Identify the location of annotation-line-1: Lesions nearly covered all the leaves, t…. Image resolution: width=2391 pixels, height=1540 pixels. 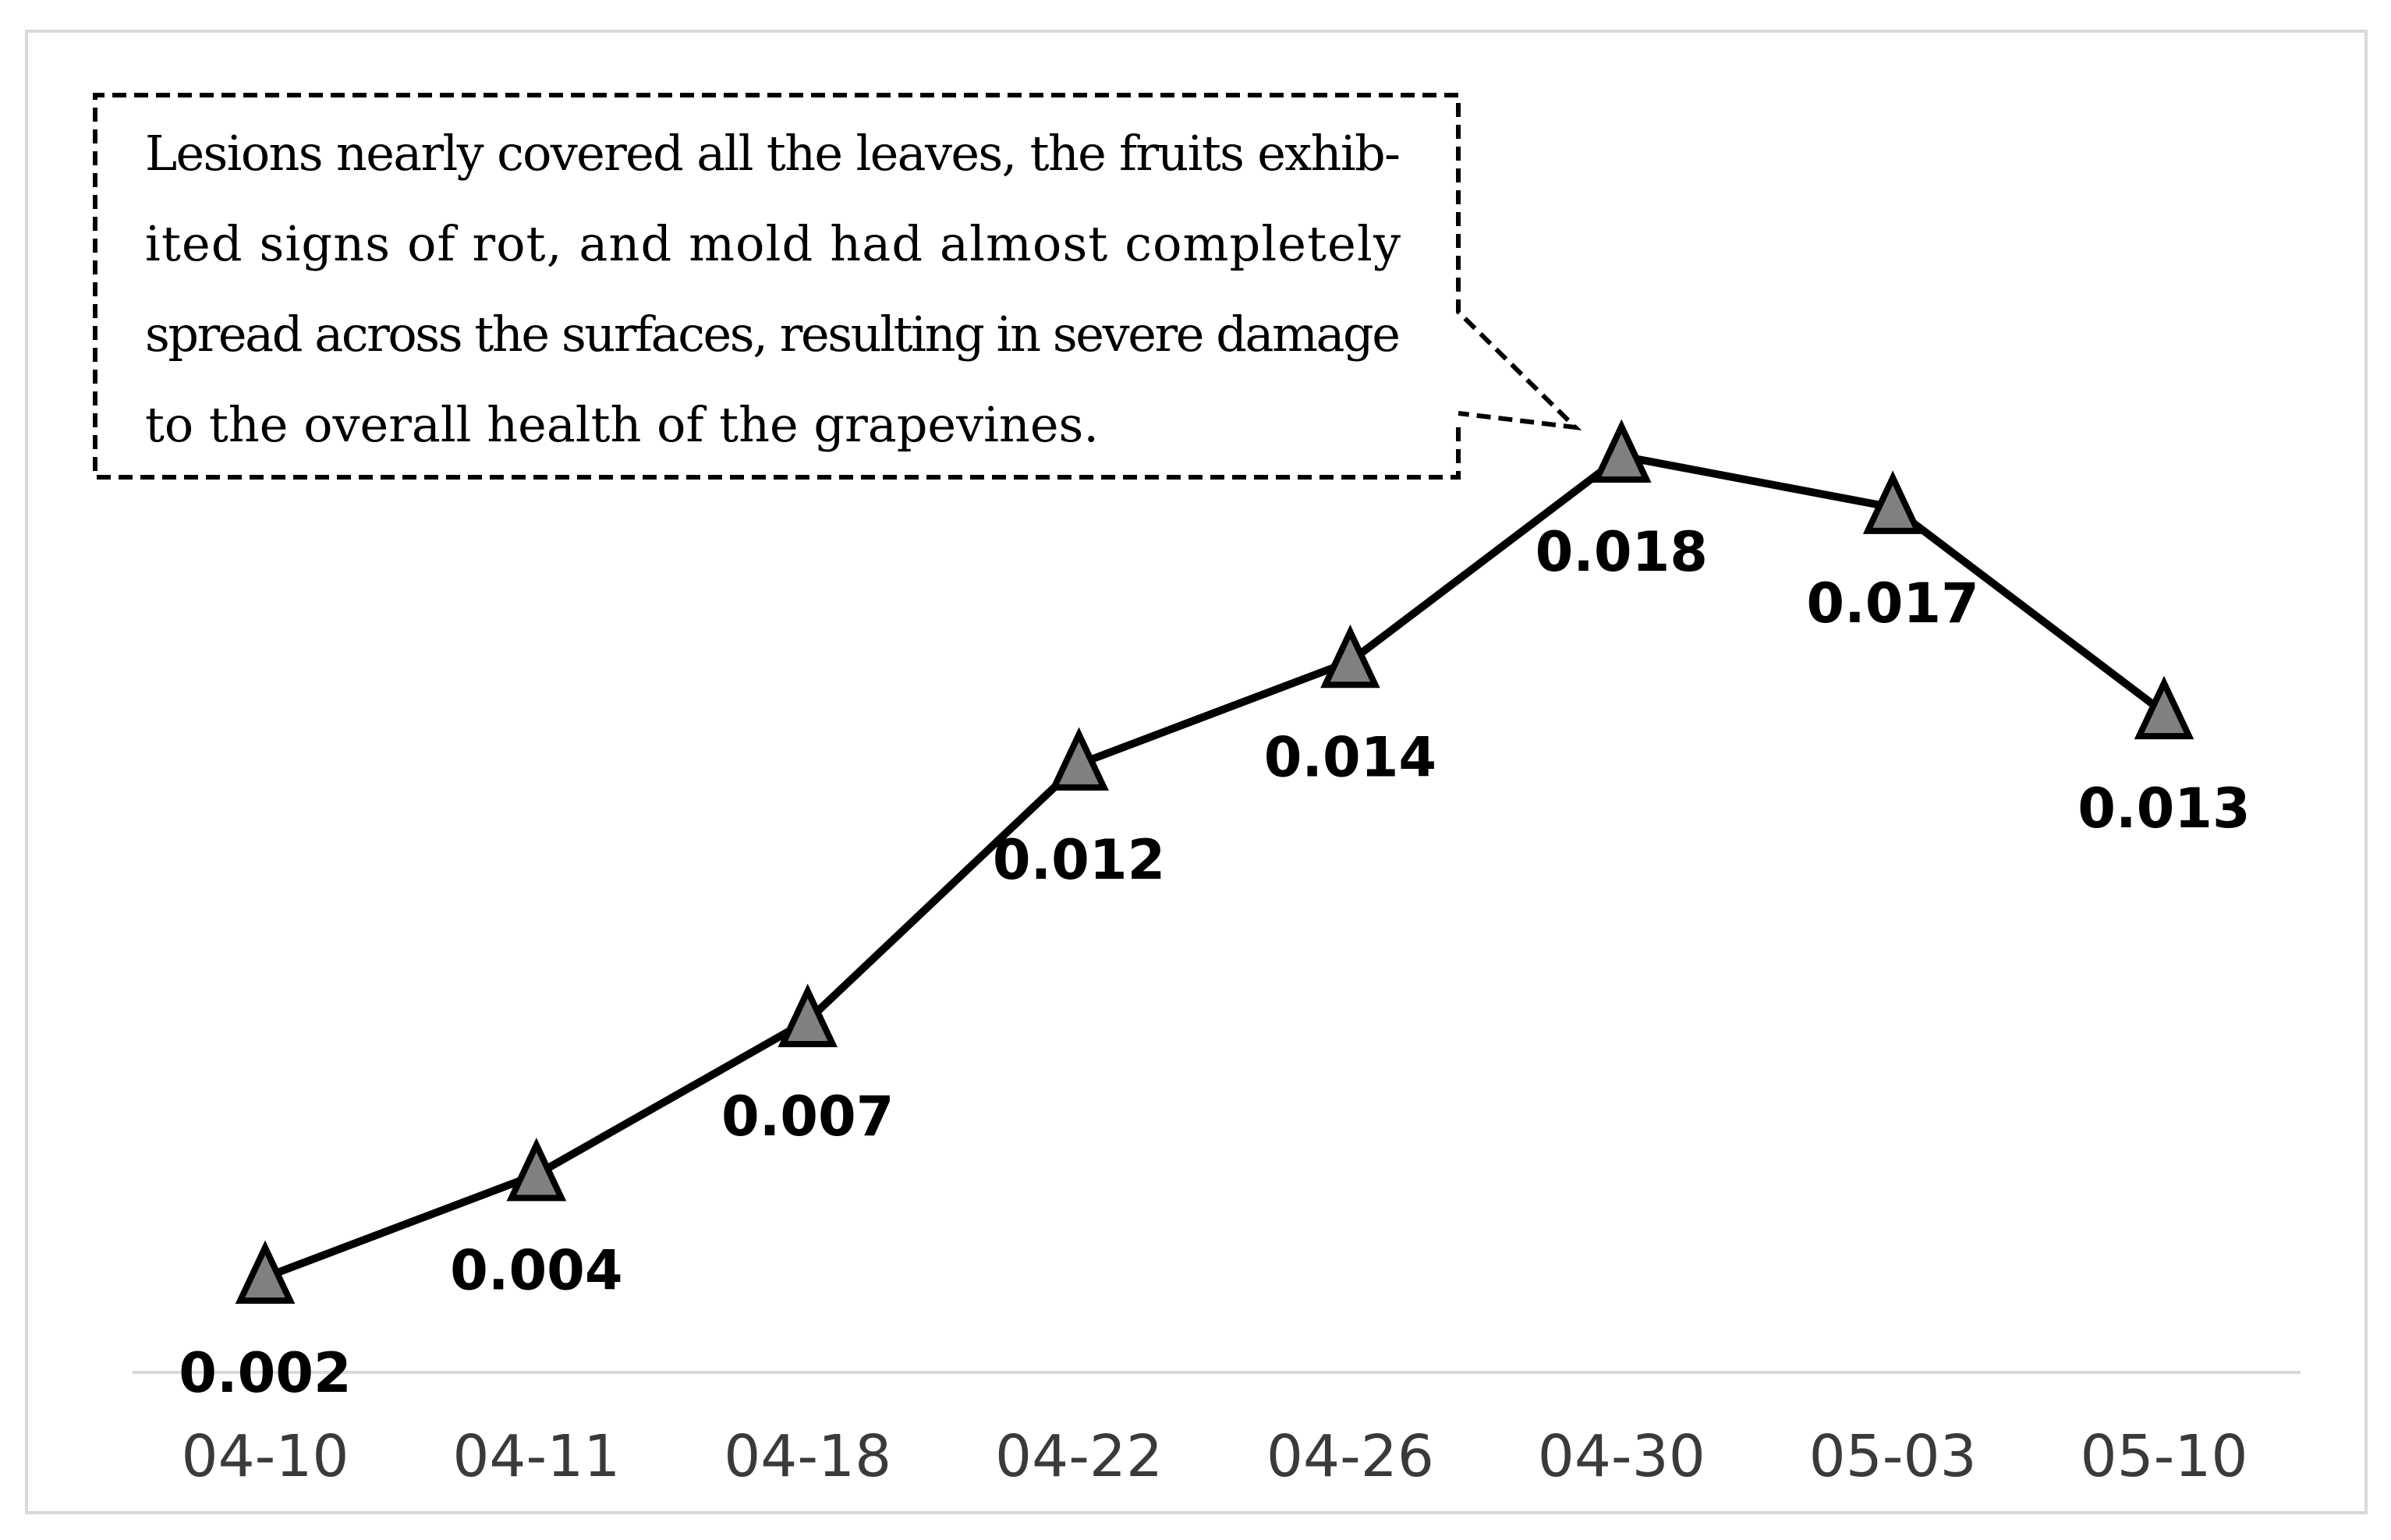
(773, 153).